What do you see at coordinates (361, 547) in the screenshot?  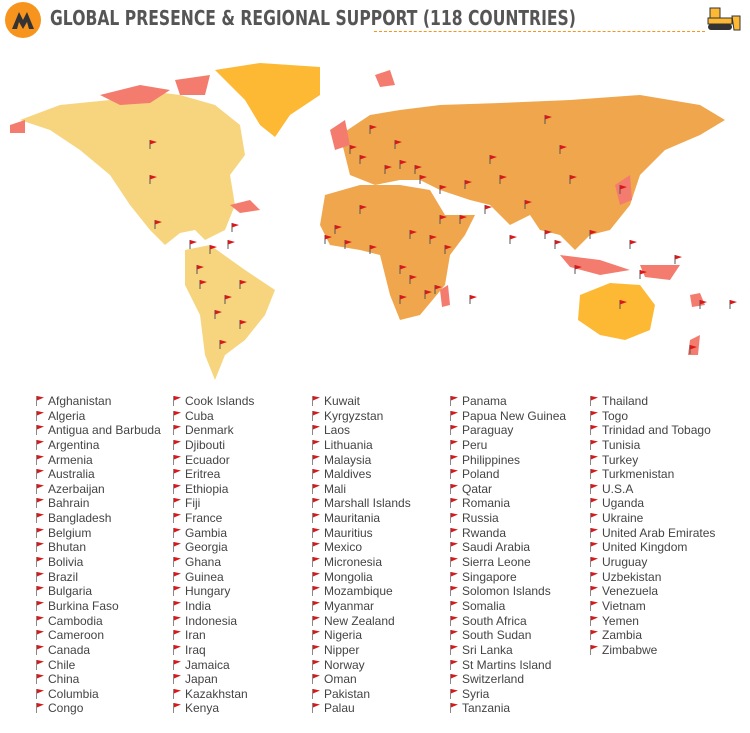 I see `country-item: Mexico` at bounding box center [361, 547].